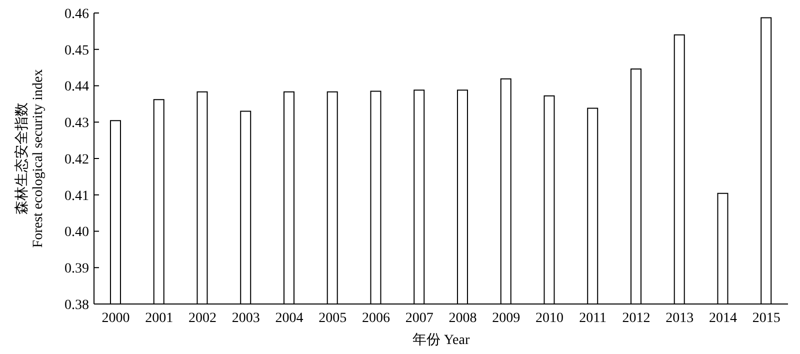 This screenshot has width=800, height=354. Describe the element at coordinates (116, 318) in the screenshot. I see `x-tick-label: 2000` at that location.